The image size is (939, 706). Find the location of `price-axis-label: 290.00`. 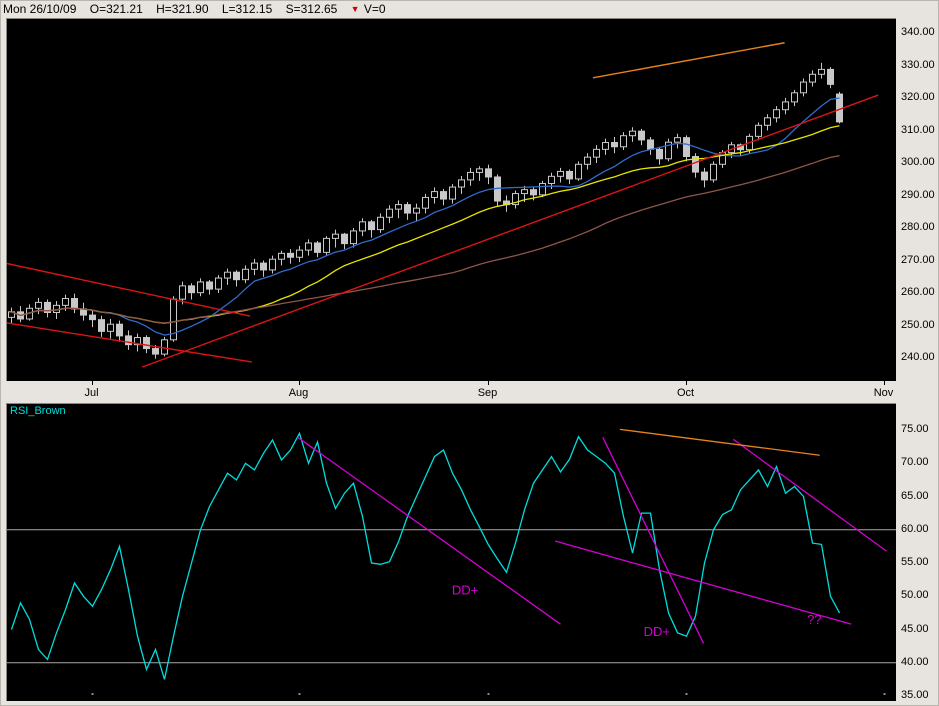

price-axis-label: 290.00 is located at coordinates (918, 194).